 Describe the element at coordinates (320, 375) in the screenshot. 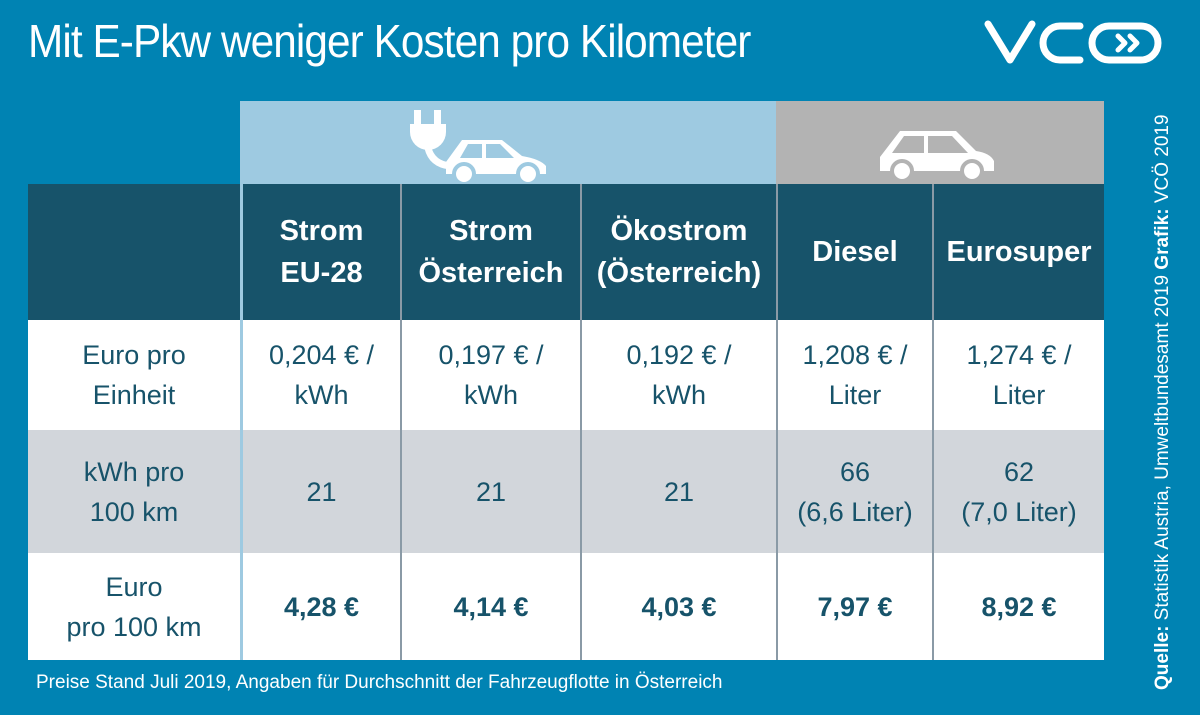

I see `table-cell: 0,204 € / kWh` at that location.